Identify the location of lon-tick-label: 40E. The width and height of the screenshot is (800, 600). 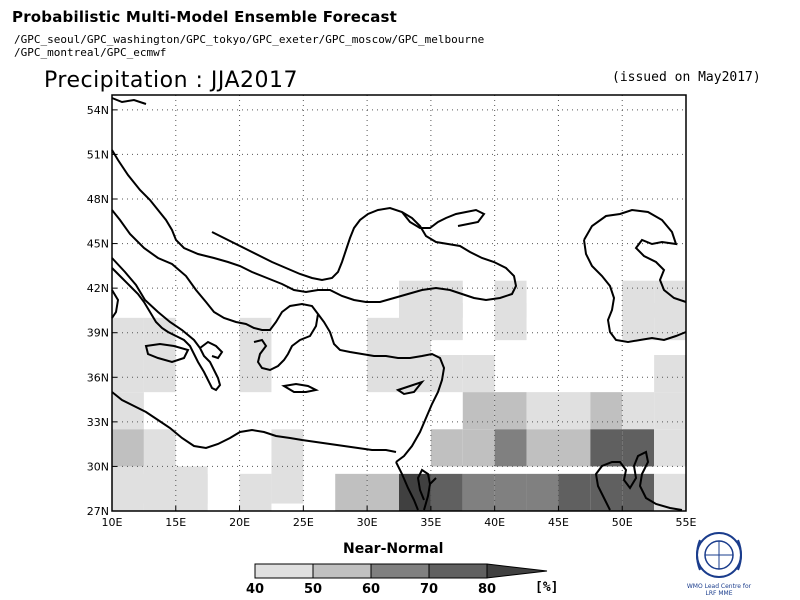
(494, 522).